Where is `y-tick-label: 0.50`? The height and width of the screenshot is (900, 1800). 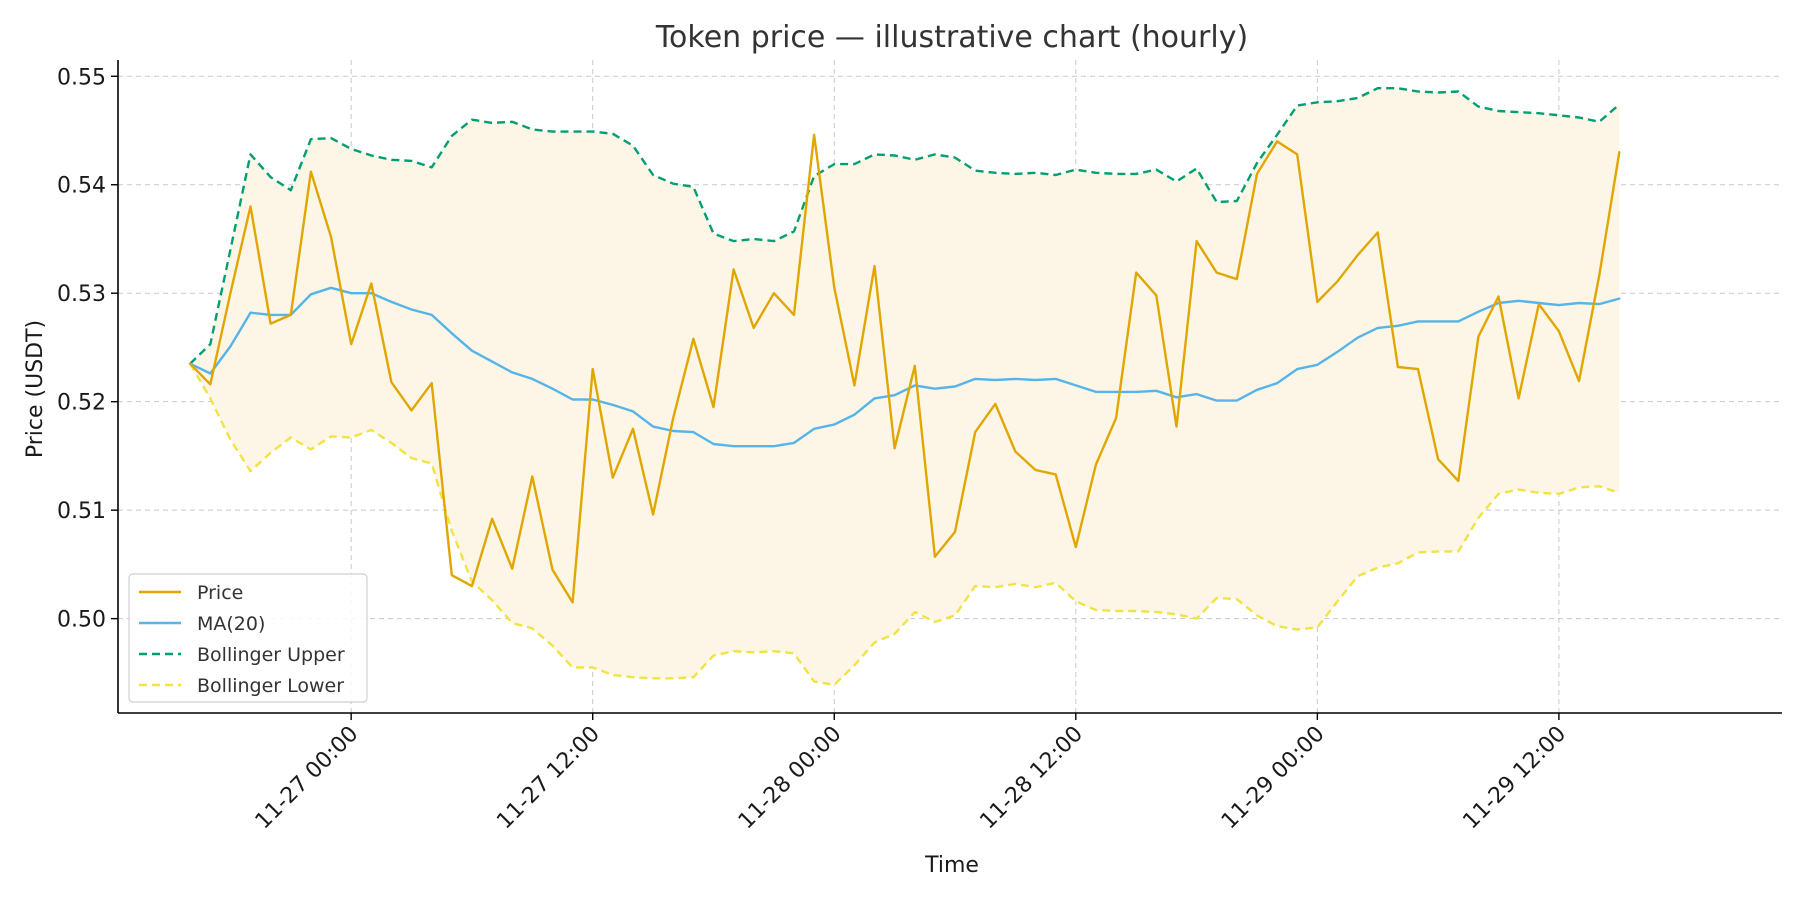
y-tick-label: 0.50 is located at coordinates (81, 620).